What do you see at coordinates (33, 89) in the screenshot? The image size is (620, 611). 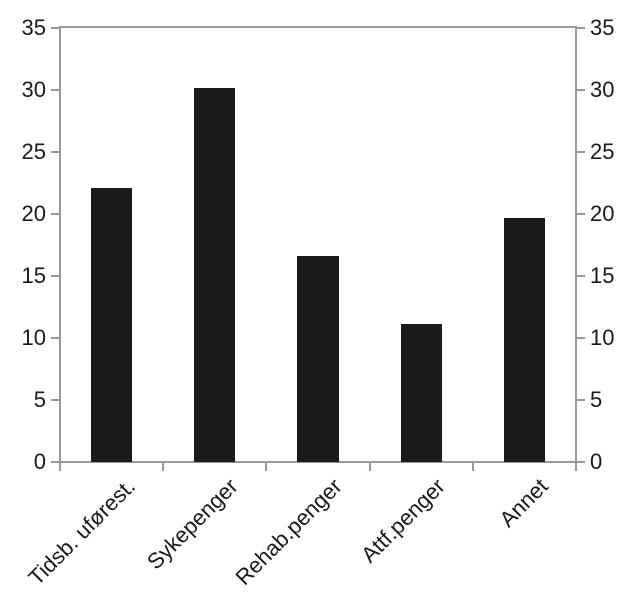 I see `y-axis-label-left: 30` at bounding box center [33, 89].